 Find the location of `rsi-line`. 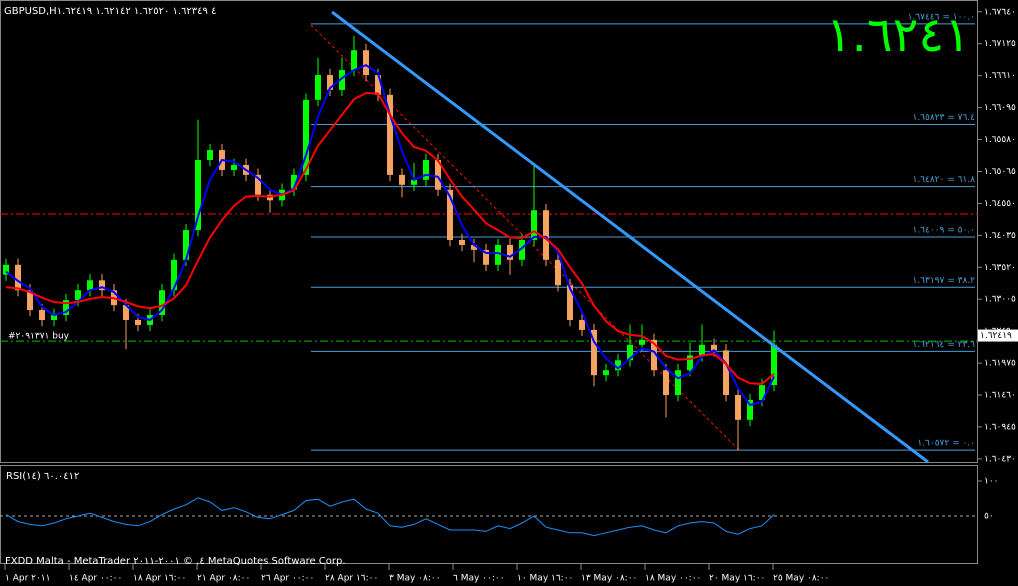

rsi-line is located at coordinates (390, 517).